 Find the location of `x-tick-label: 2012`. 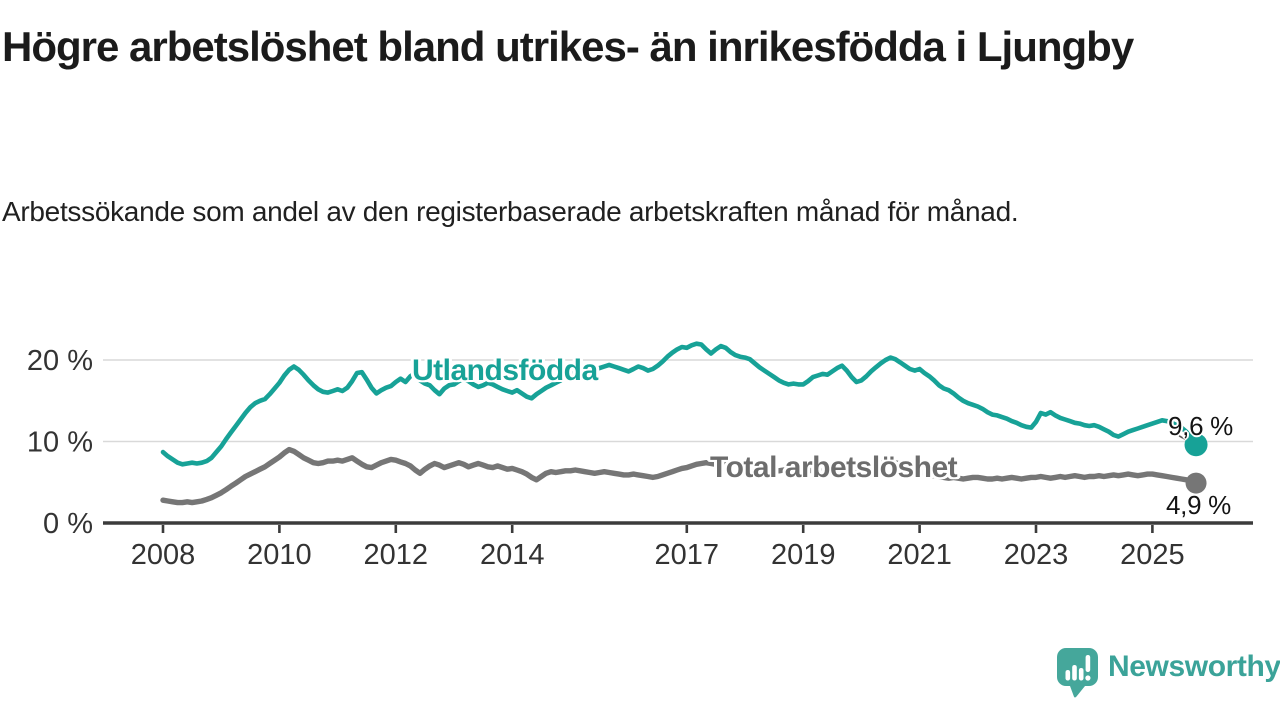

x-tick-label: 2012 is located at coordinates (396, 555).